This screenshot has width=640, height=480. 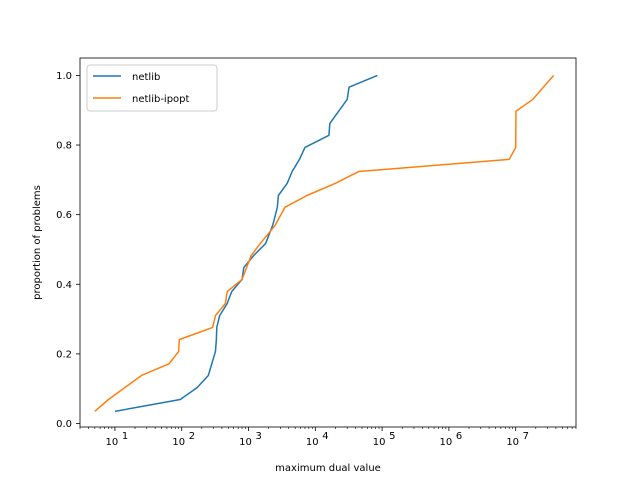 I want to click on x-tick-label-exponent: 7, so click(x=526, y=436).